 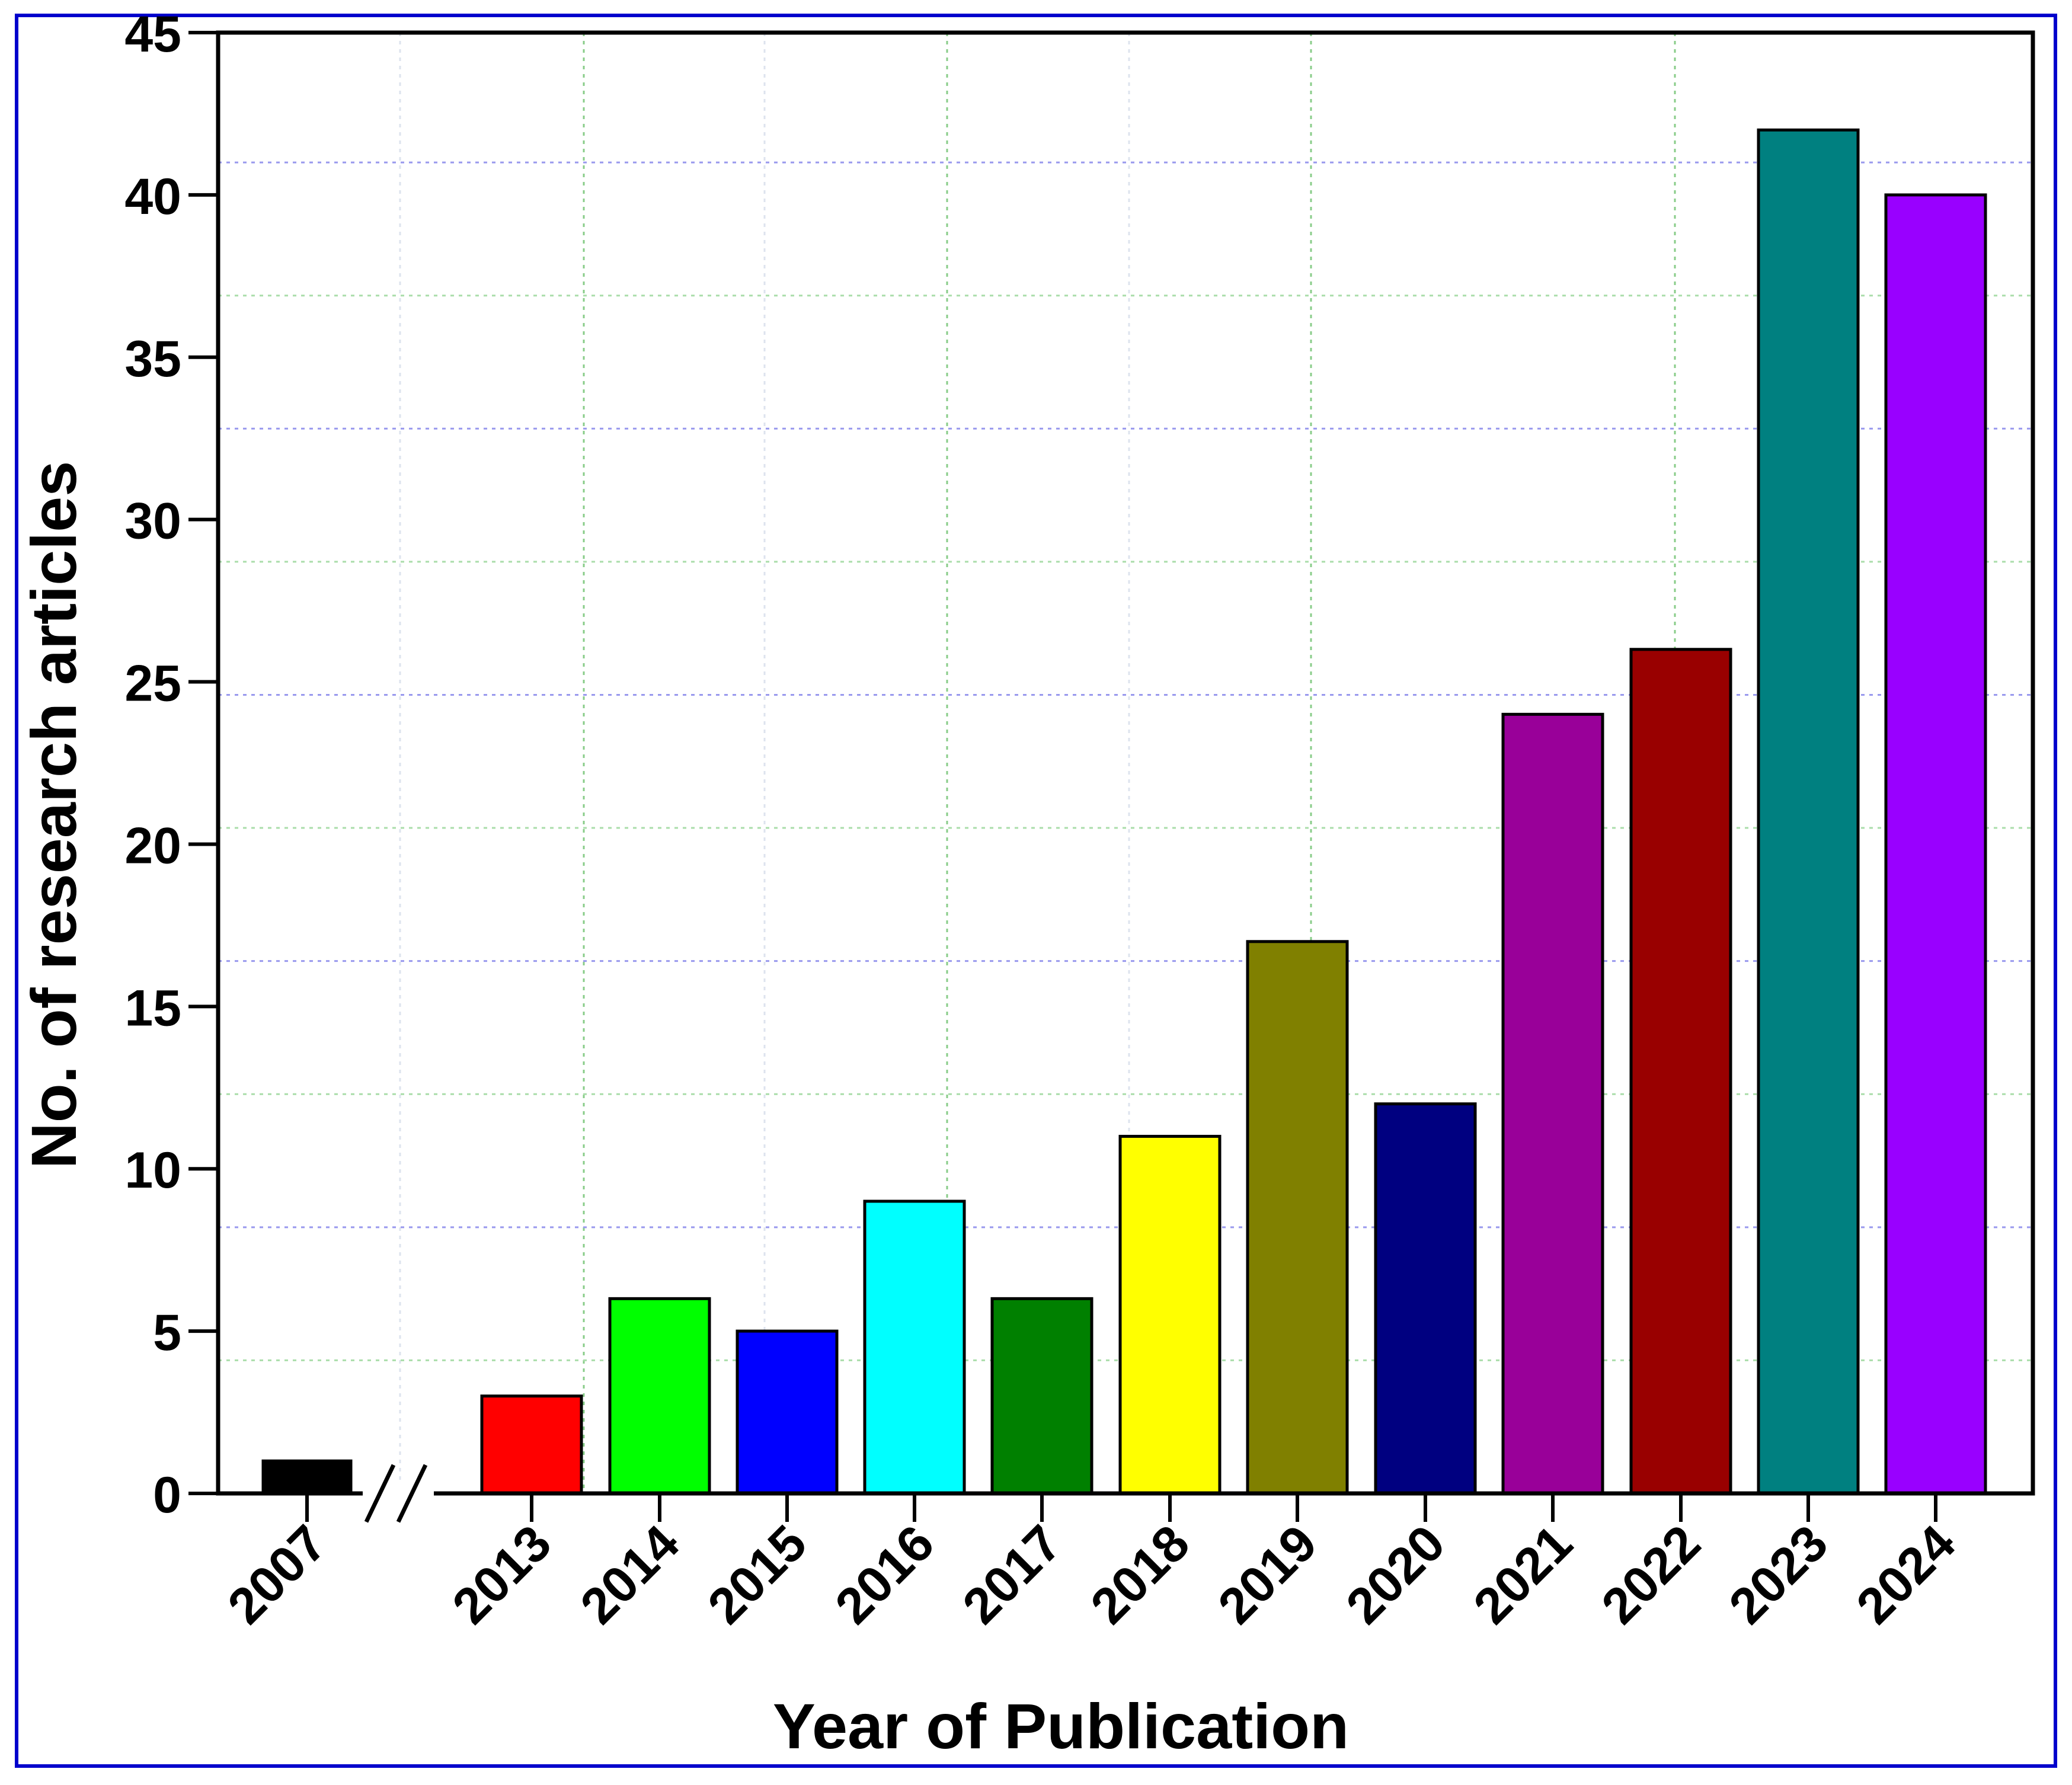 I want to click on y-tick-label: 45, so click(x=152, y=34).